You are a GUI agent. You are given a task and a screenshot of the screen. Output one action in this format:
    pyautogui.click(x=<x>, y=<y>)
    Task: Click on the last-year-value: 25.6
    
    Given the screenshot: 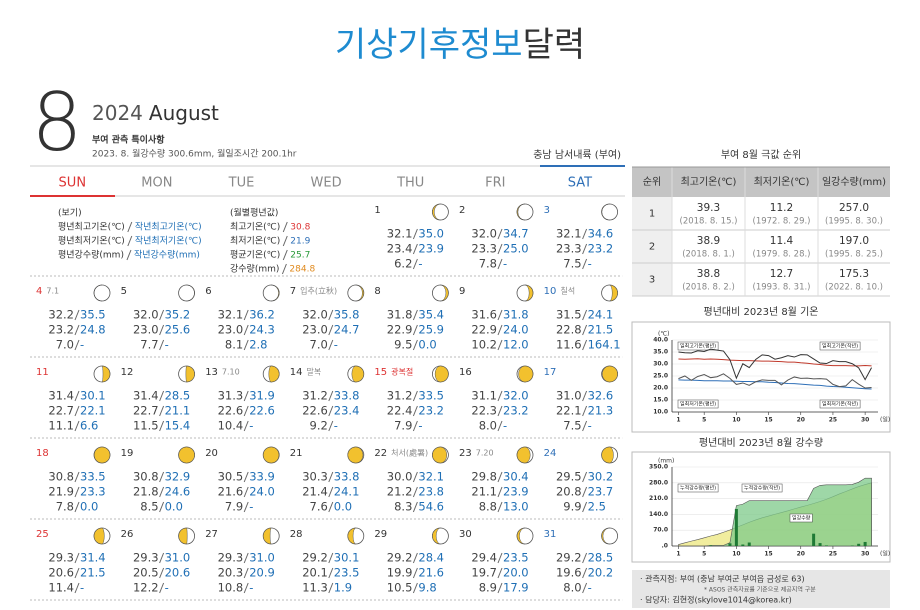 What is the action you would take?
    pyautogui.click(x=178, y=330)
    